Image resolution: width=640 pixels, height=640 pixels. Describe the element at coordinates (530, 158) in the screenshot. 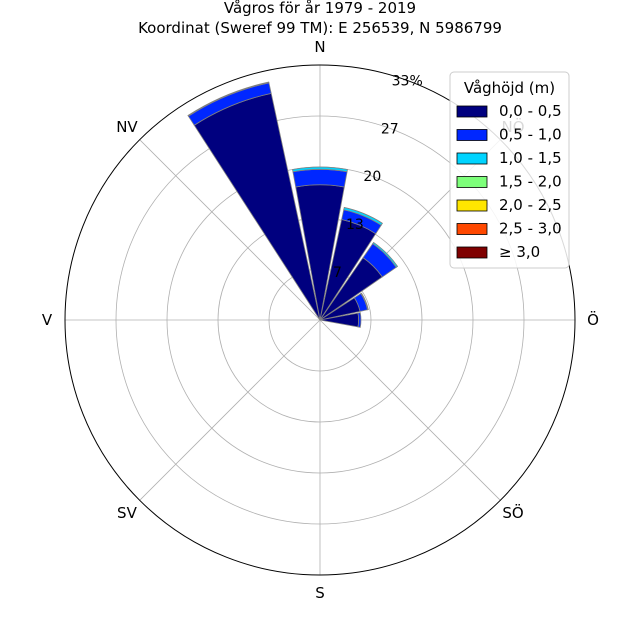

I see `legend-label-2: 1,0 - 1,5` at that location.